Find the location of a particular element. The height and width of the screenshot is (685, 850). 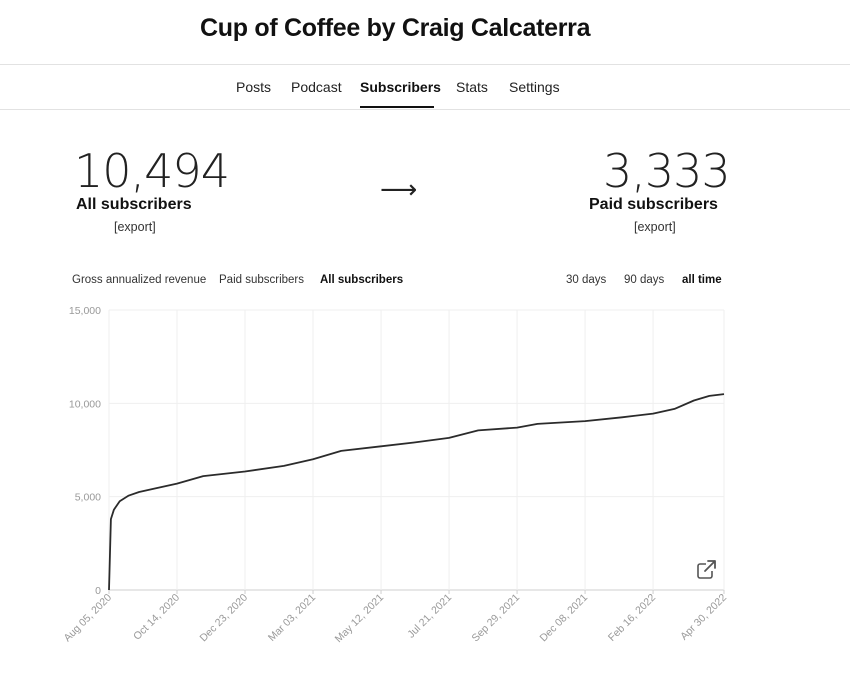

publication-title: Cup of Coffee by Craig Calcaterra is located at coordinates (395, 28).